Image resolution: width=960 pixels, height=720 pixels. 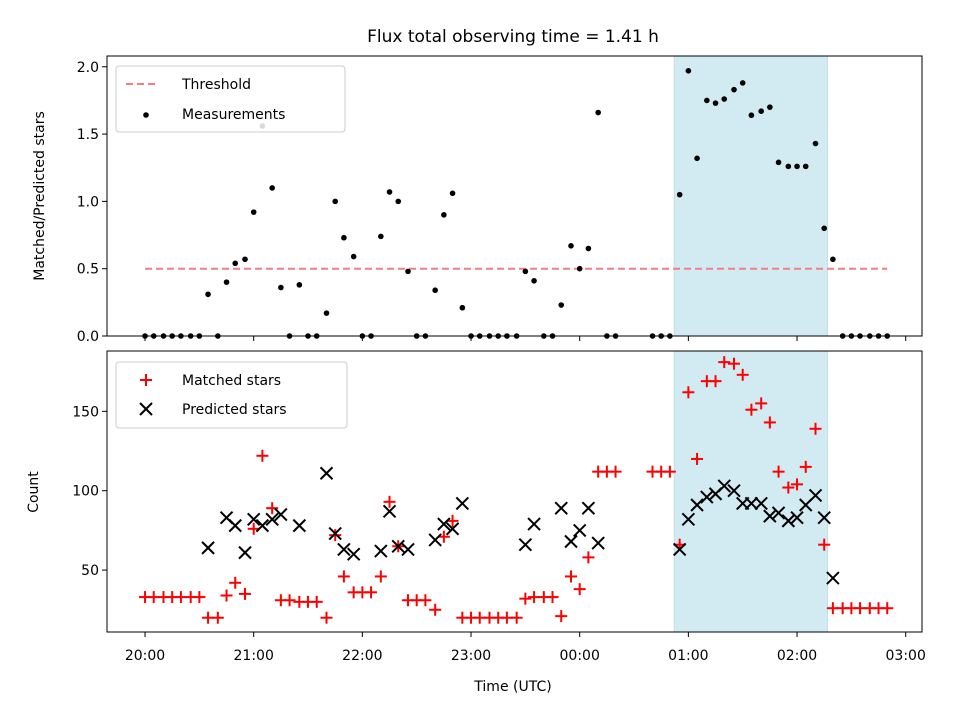 What do you see at coordinates (92, 202) in the screenshot?
I see `ratio-y-ticks: 0.0 0.5 1.0 1.5 2.0` at bounding box center [92, 202].